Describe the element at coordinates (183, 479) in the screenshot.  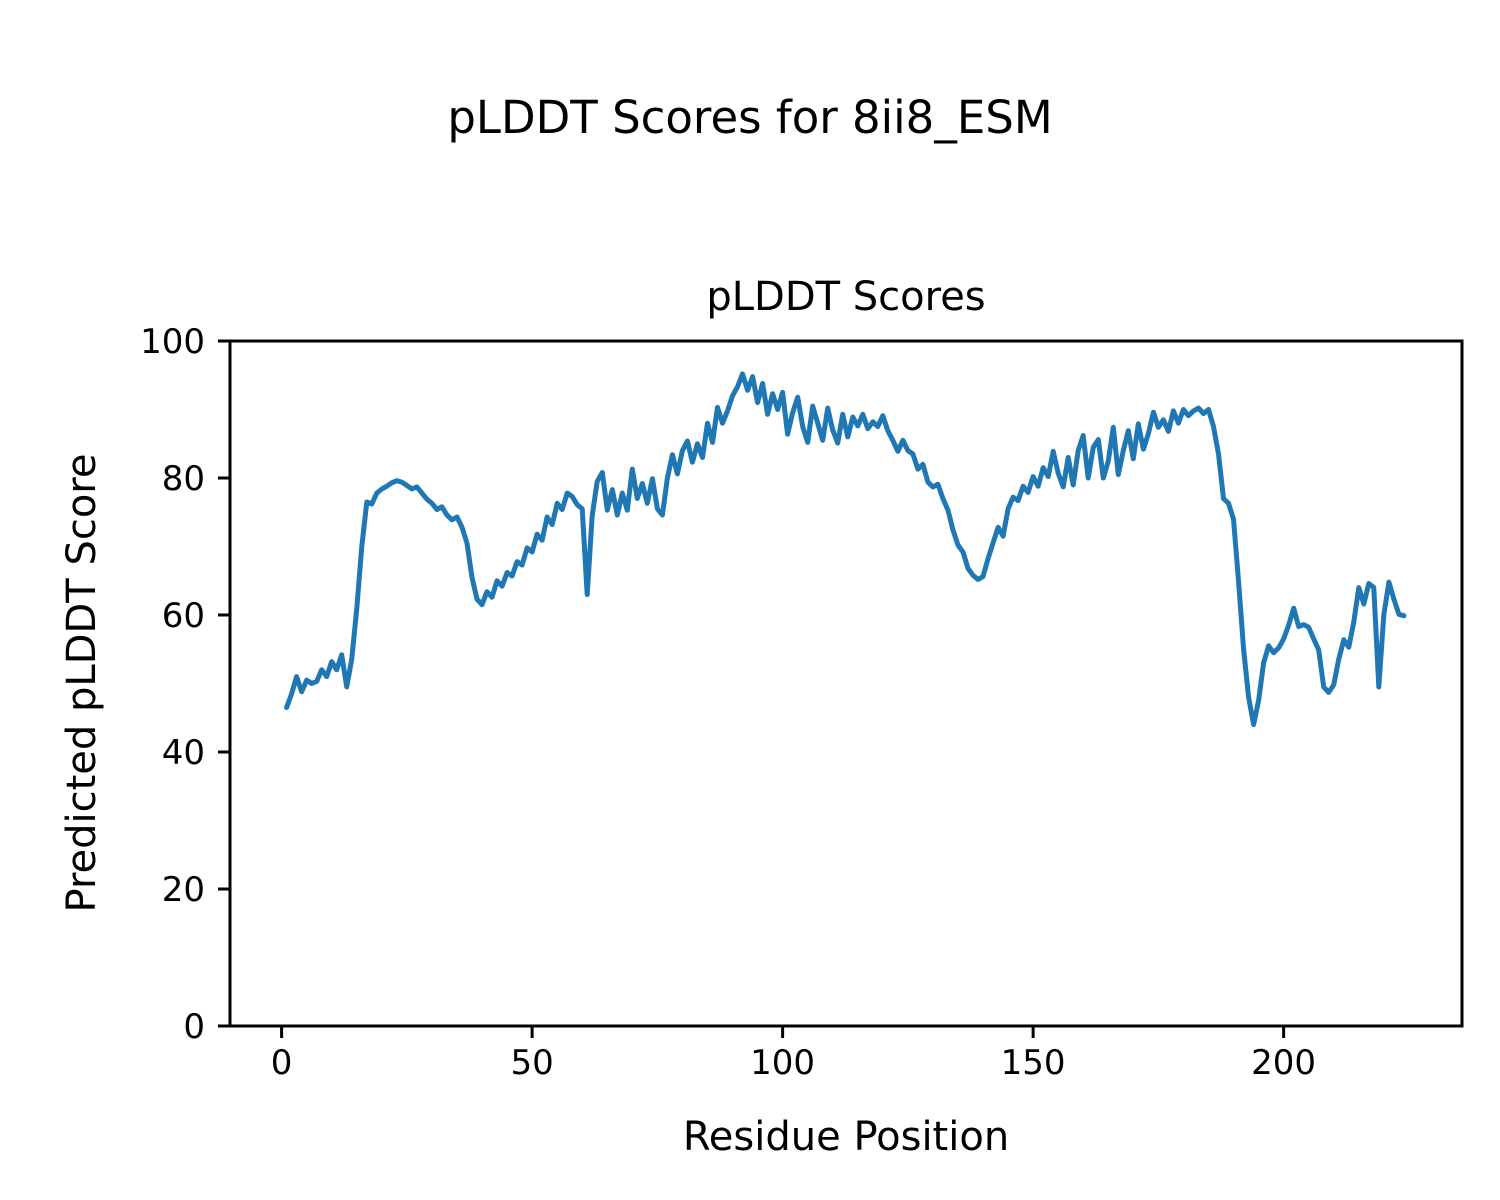
I see `y-tick-label: 80` at that location.